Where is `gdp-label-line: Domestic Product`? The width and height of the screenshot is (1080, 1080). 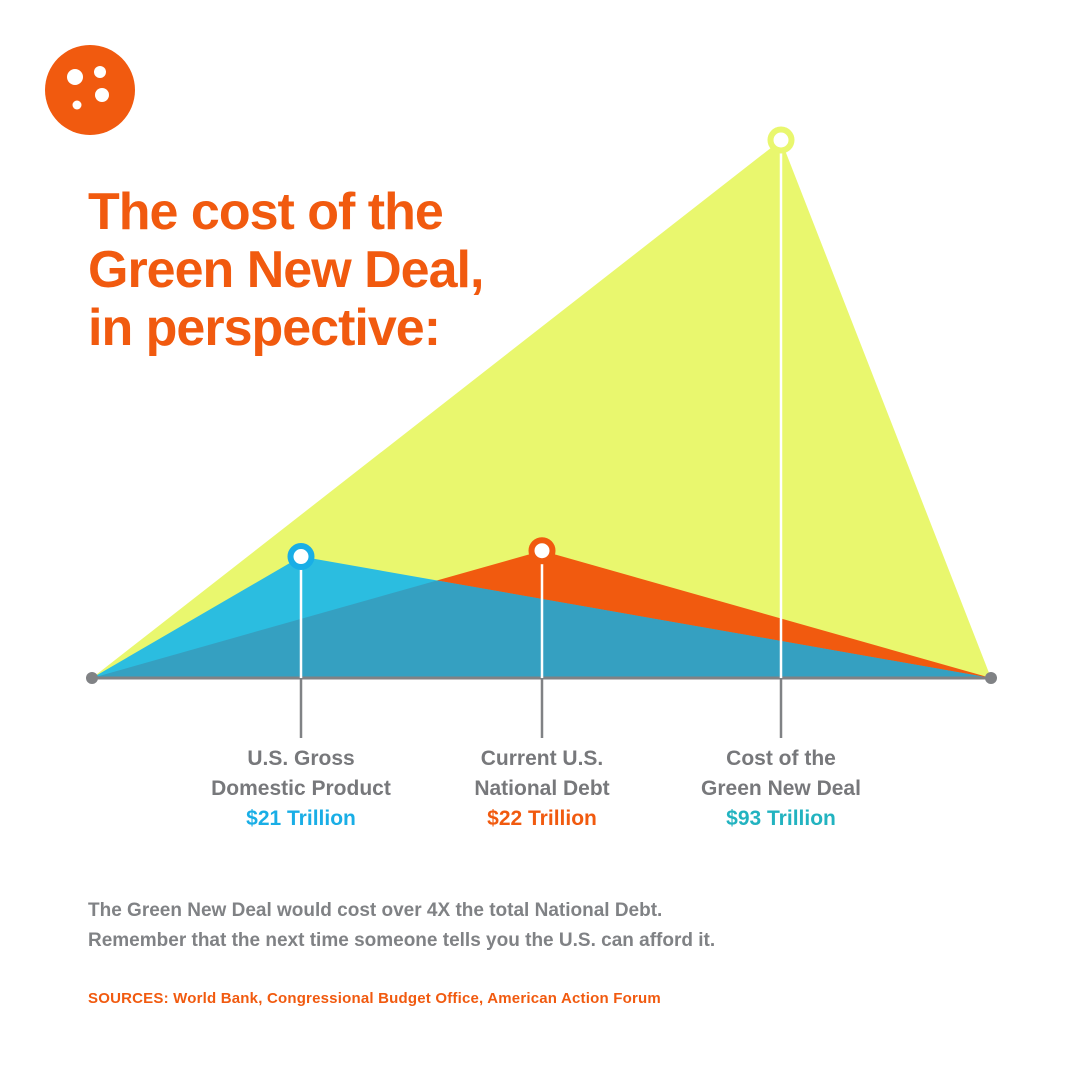 gdp-label-line: Domestic Product is located at coordinates (301, 788).